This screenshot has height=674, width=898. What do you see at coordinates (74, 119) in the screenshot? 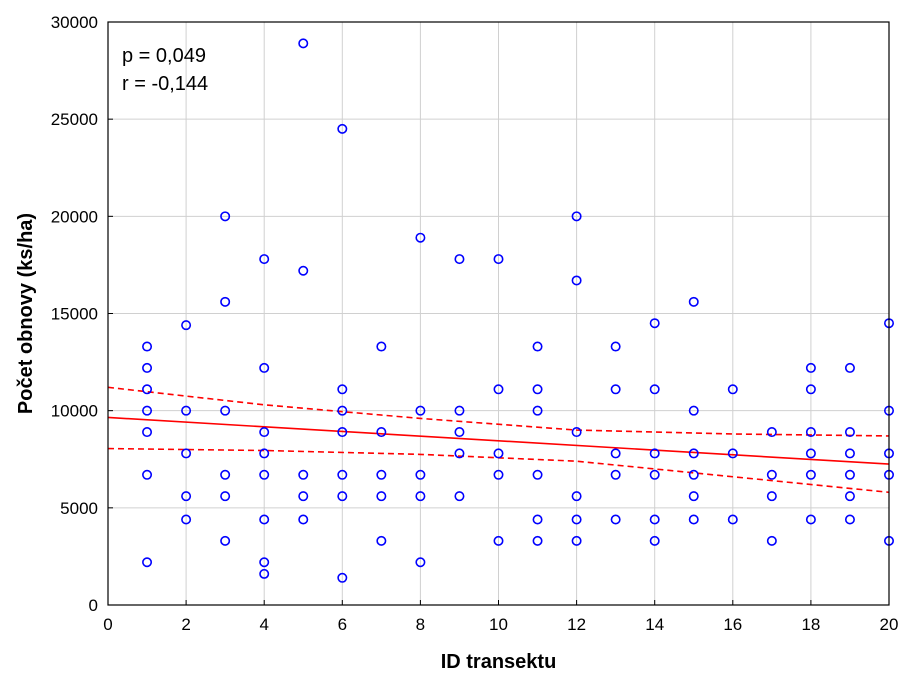
I see `y-tick-label: 25000` at bounding box center [74, 119].